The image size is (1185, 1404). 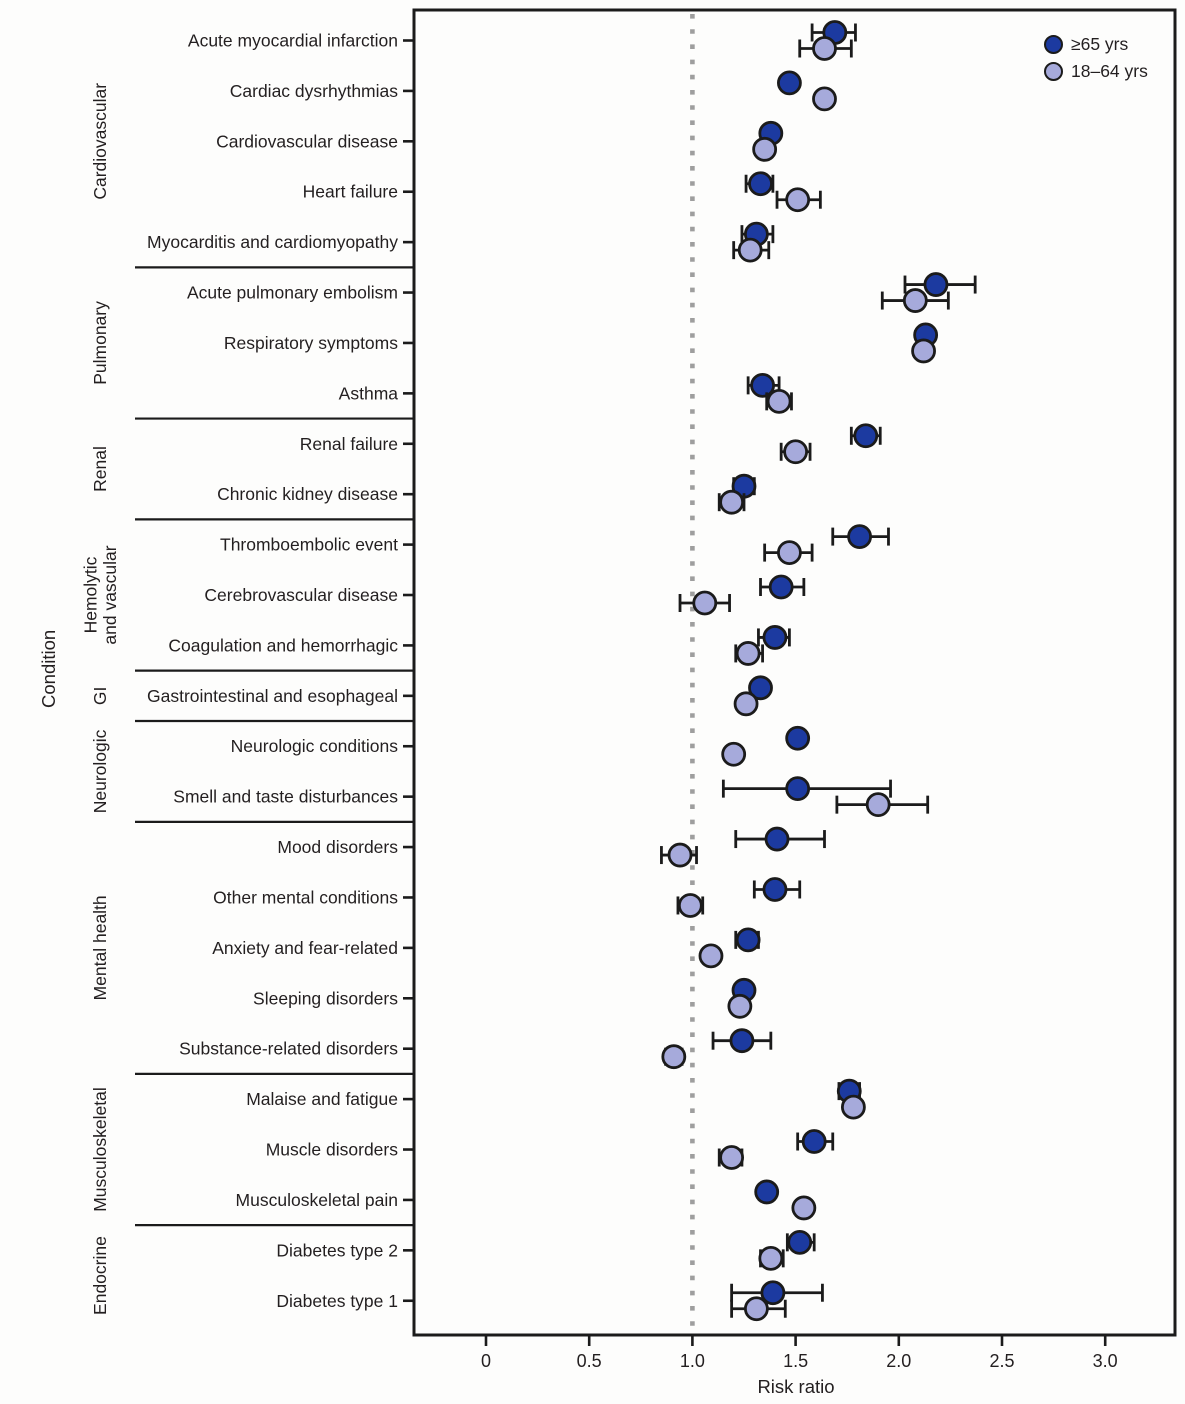 I want to click on category-label: Hemolyticand vascular, so click(x=100, y=594).